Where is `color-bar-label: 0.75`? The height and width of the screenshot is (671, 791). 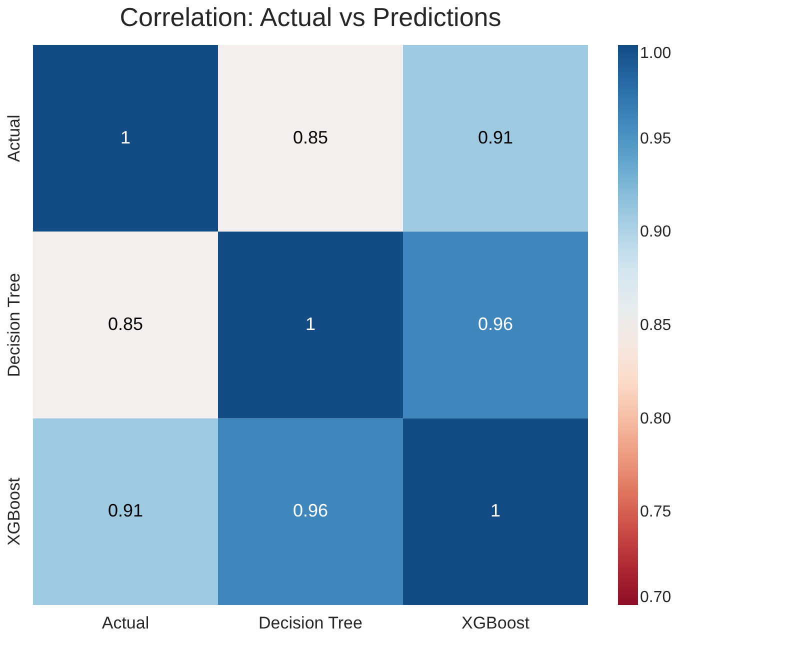 color-bar-label: 0.75 is located at coordinates (656, 512).